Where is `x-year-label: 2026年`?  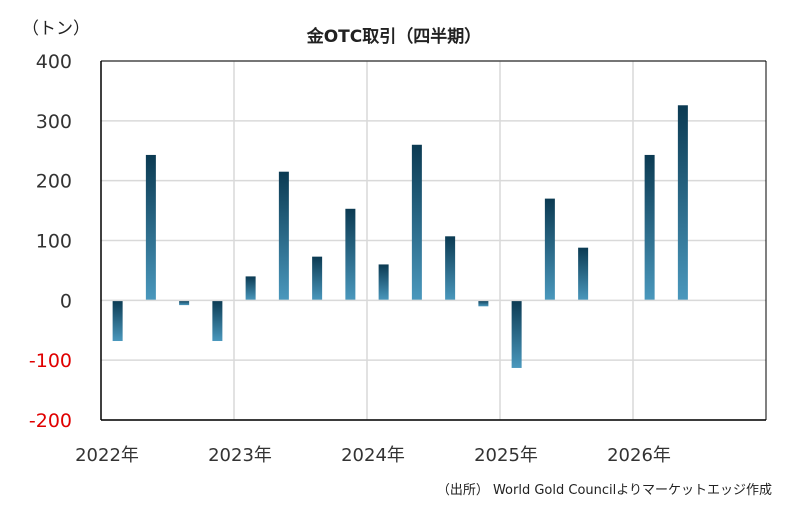 x-year-label: 2026年 is located at coordinates (639, 455).